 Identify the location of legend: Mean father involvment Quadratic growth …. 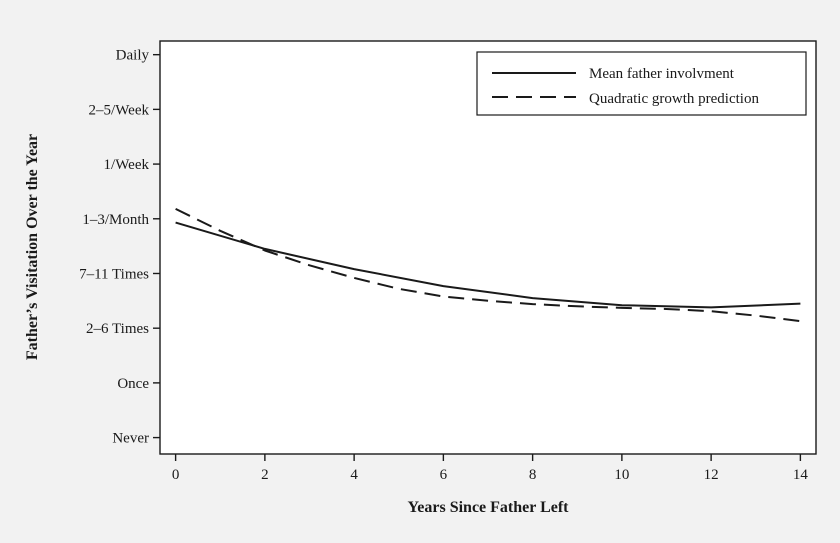
(641, 83).